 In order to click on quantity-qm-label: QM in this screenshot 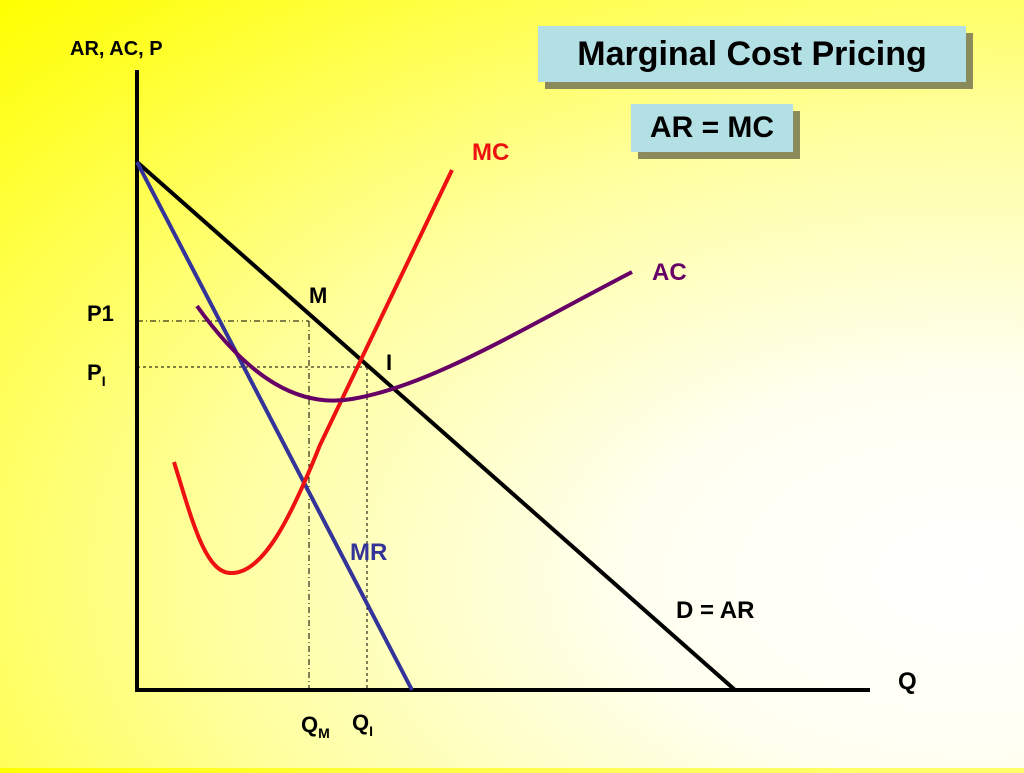, I will do `click(315, 726)`.